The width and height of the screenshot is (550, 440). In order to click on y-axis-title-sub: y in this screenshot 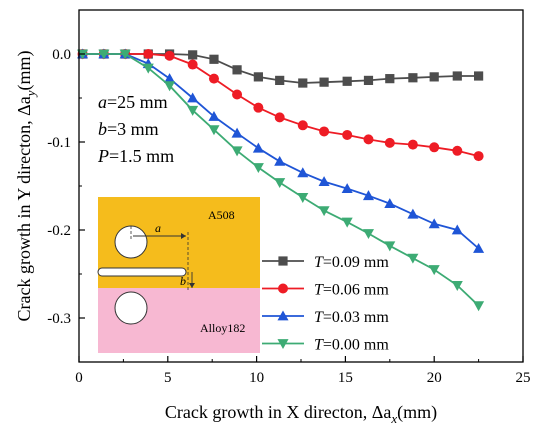, I will do `click(30, 94)`.